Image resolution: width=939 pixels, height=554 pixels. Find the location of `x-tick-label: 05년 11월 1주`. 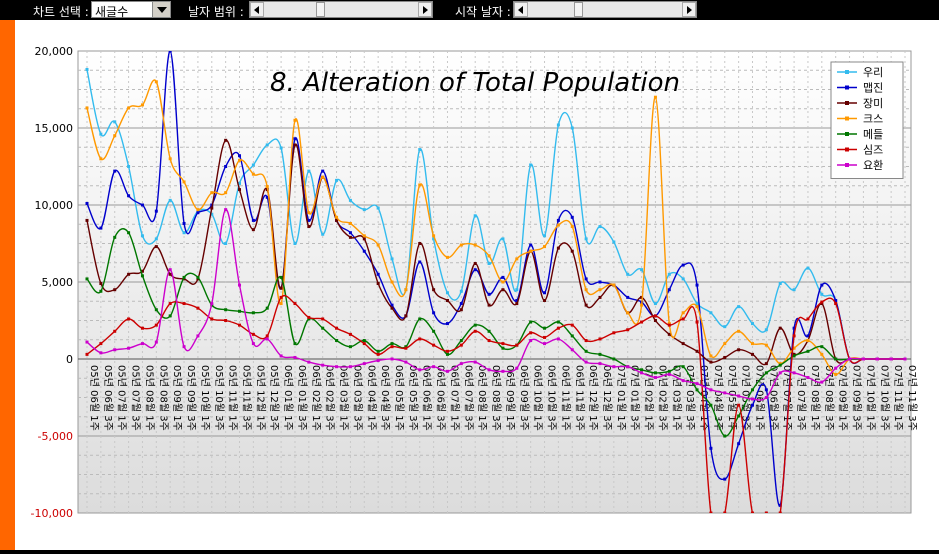

x-tick-label: 05년 11월 1주 is located at coordinates (233, 398).